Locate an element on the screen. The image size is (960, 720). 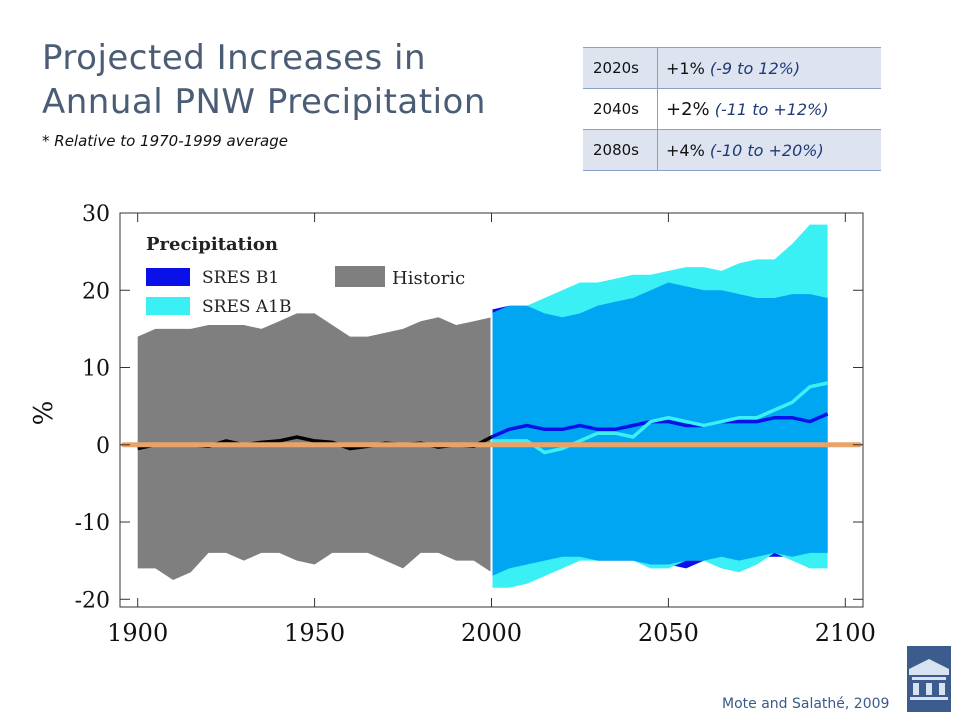
x-tick-label: 1950 is located at coordinates (314, 633).